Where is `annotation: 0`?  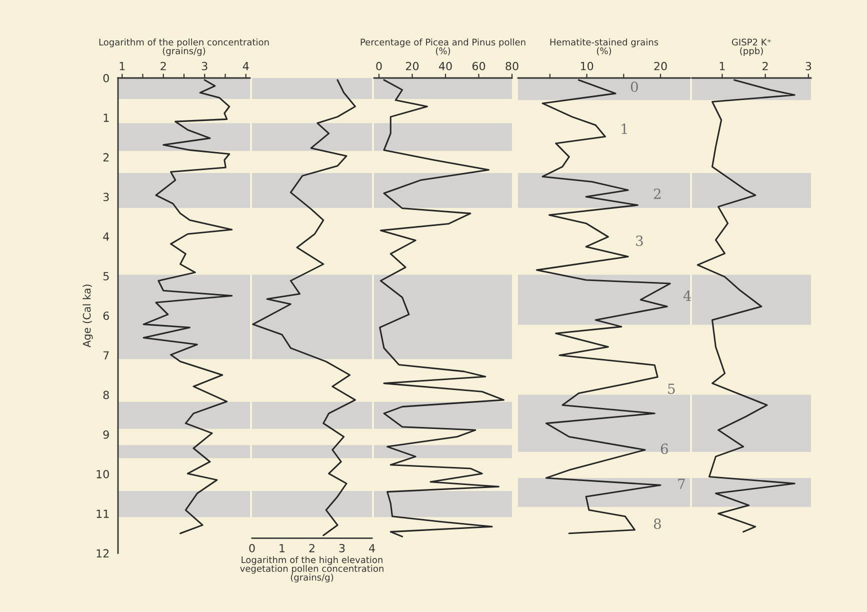
annotation: 0 is located at coordinates (634, 87).